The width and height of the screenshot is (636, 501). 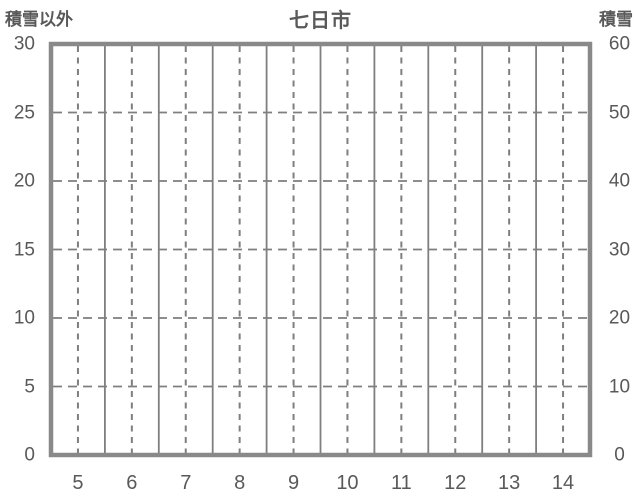 I want to click on x-tick-label: 9, so click(x=293, y=483).